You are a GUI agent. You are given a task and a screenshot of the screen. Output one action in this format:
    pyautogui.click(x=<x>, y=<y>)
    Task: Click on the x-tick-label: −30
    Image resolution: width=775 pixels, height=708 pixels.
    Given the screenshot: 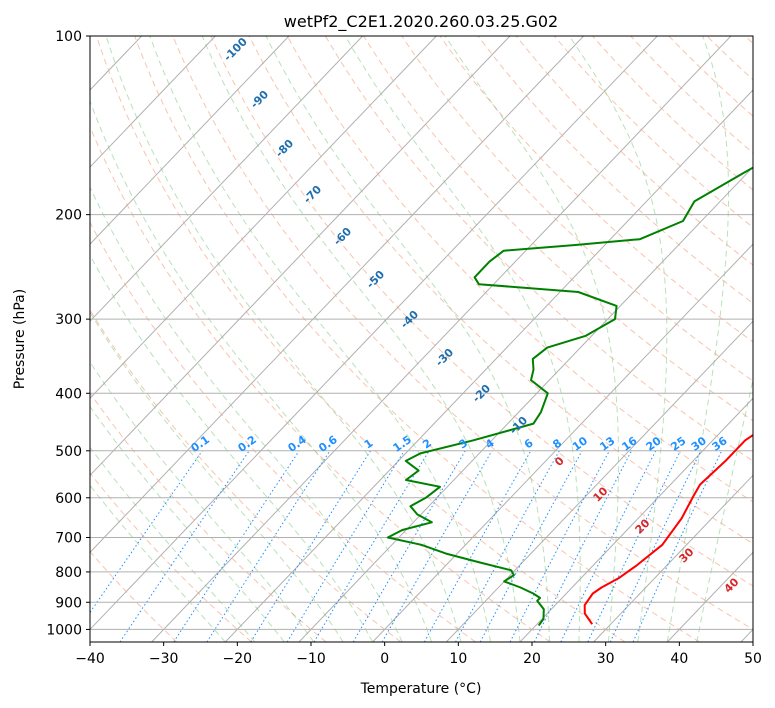 What is the action you would take?
    pyautogui.click(x=164, y=659)
    